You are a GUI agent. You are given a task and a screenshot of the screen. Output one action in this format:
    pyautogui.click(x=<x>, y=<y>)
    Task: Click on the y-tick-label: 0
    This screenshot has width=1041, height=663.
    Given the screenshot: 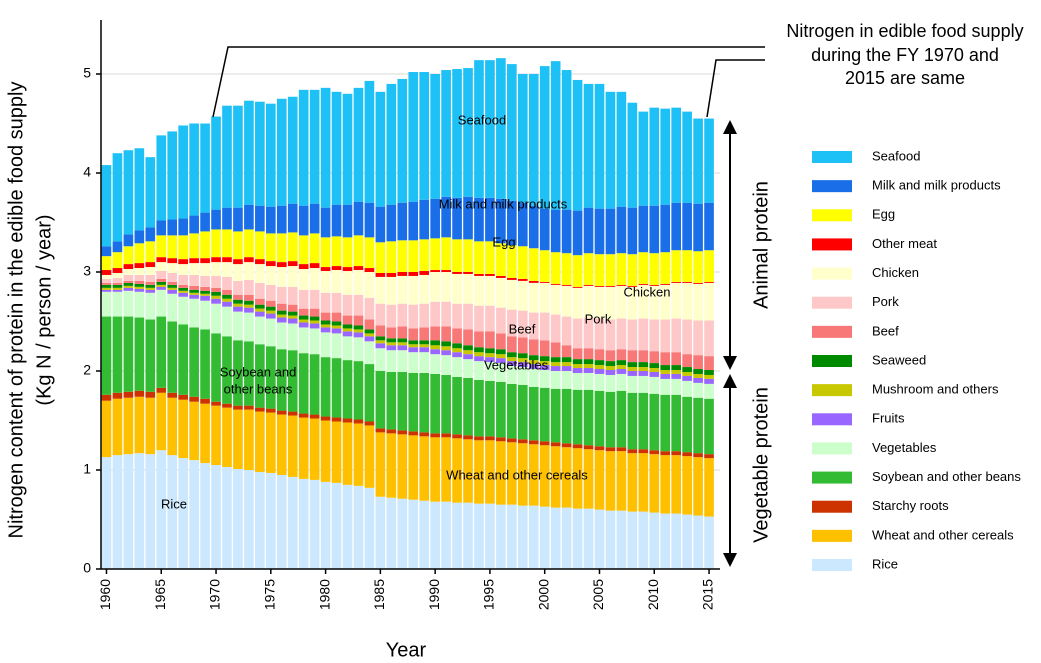 What is the action you would take?
    pyautogui.click(x=87, y=568)
    